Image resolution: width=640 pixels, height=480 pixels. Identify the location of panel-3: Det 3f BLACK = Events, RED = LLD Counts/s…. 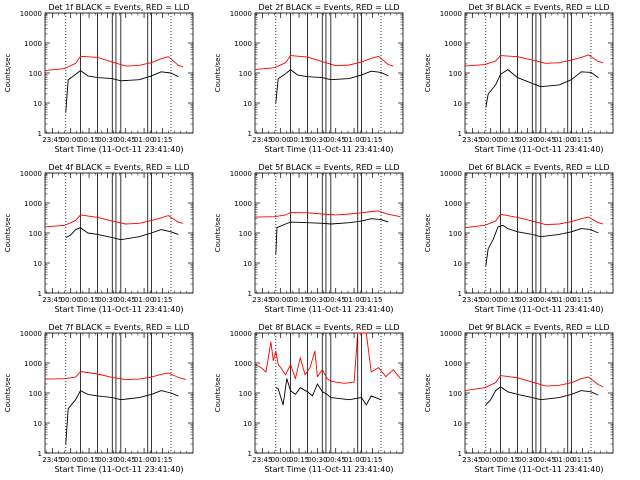
(519, 78).